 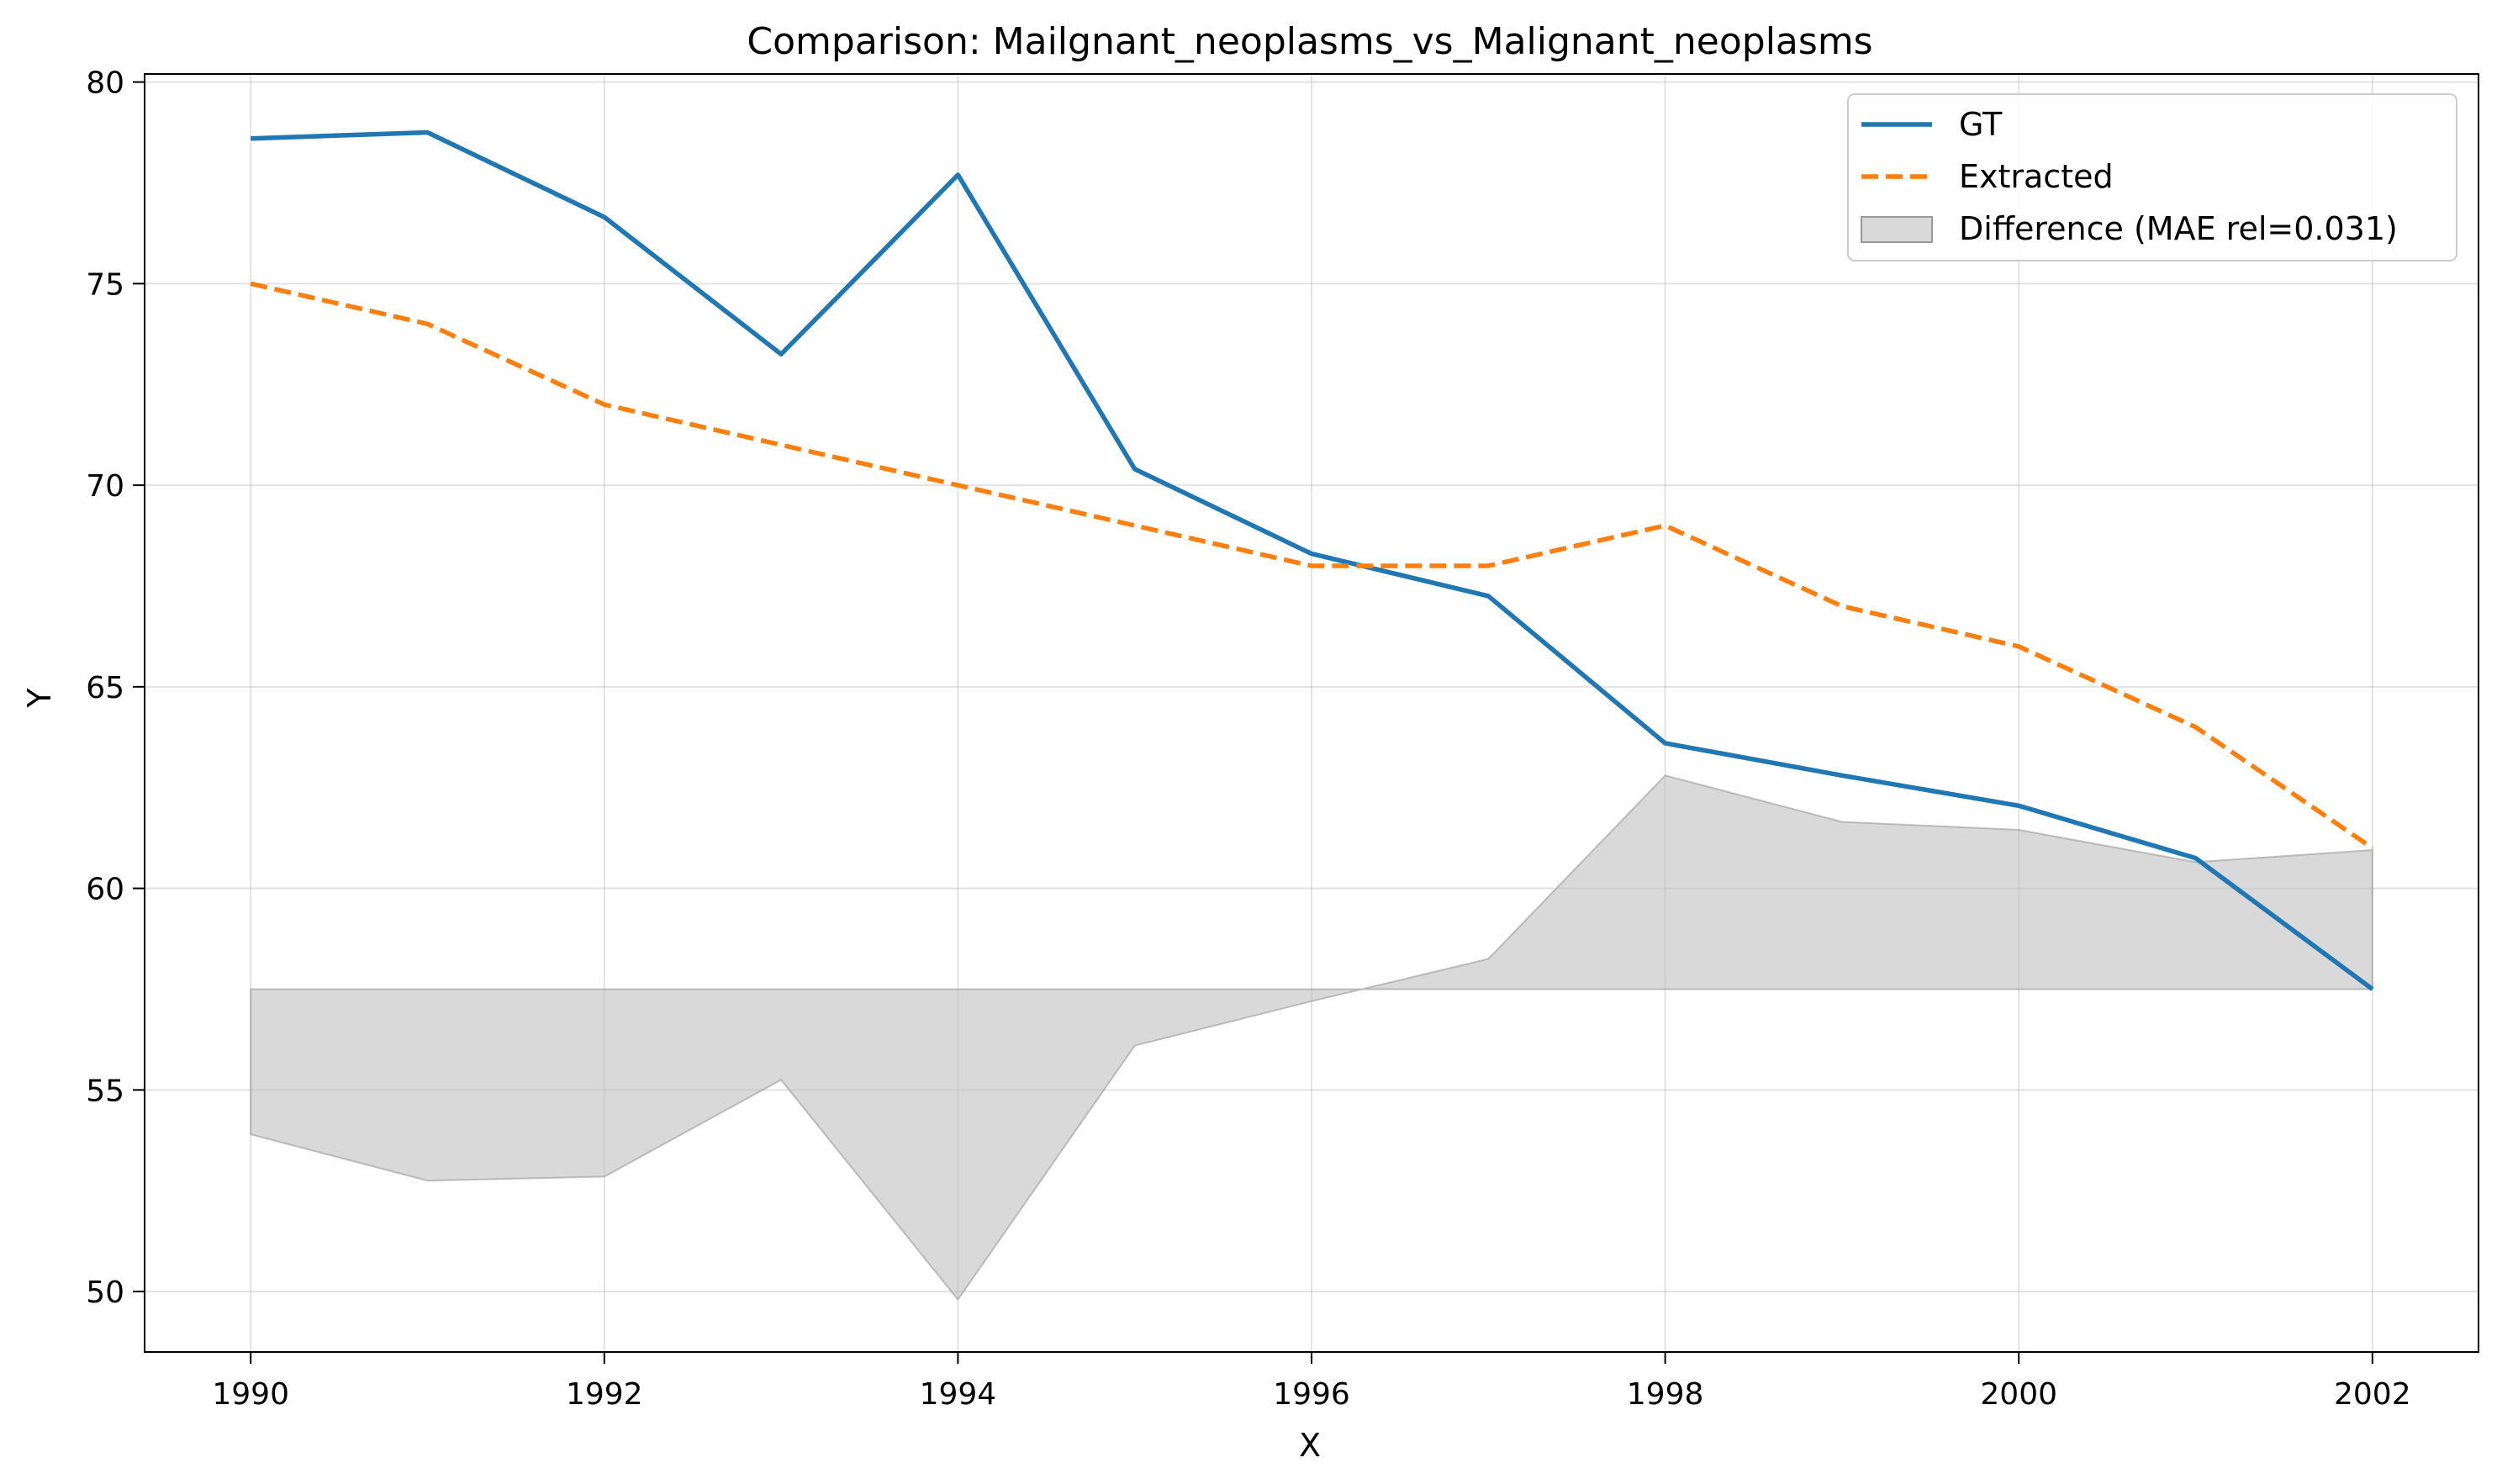 I want to click on legend-box, so click(x=2152, y=177).